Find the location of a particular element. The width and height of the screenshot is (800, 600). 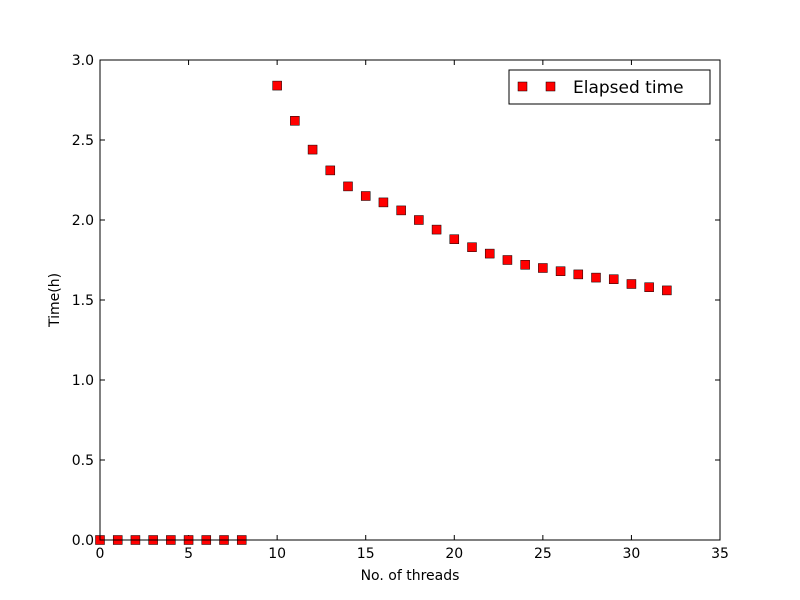

y-tick-label: 2.5 is located at coordinates (83, 141).